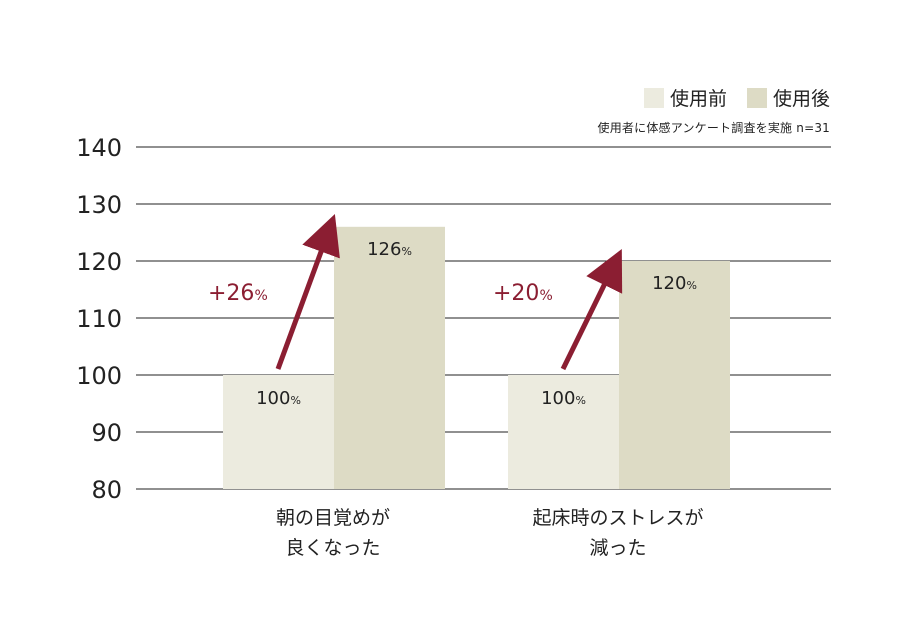  Describe the element at coordinates (756, 97) in the screenshot. I see `legend-swatch-after` at that location.